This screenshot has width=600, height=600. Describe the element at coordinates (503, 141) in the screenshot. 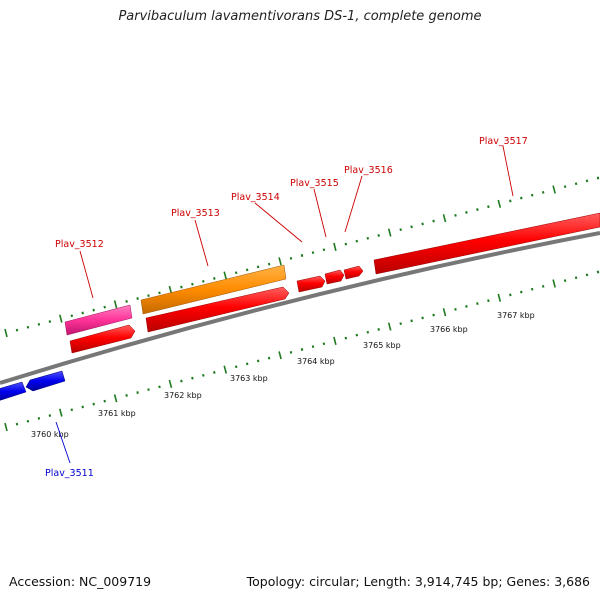

I see `gene-label-plav-3517: Plav_3517` at that location.